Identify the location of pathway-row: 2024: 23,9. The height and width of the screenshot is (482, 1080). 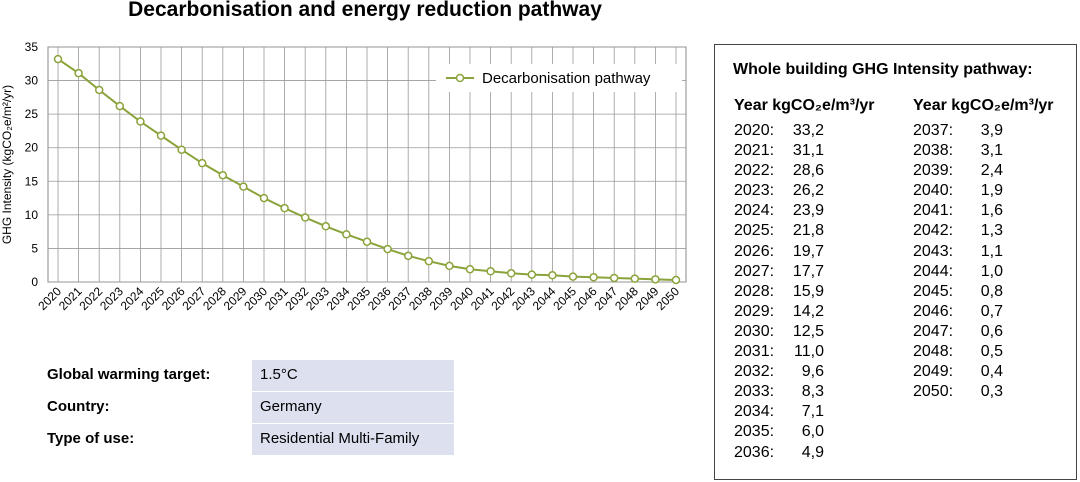
(804, 211).